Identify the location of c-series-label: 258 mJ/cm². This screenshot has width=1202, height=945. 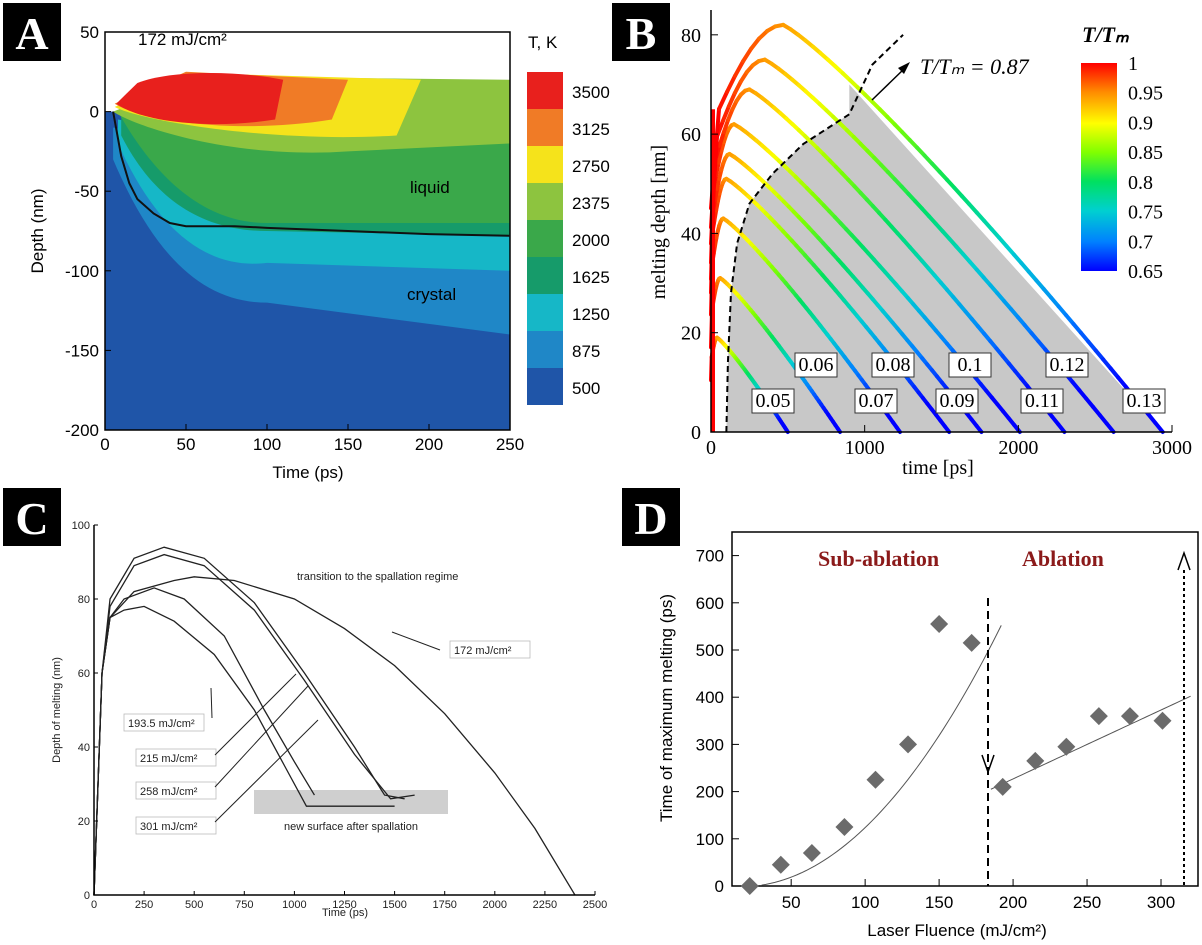
(169, 792).